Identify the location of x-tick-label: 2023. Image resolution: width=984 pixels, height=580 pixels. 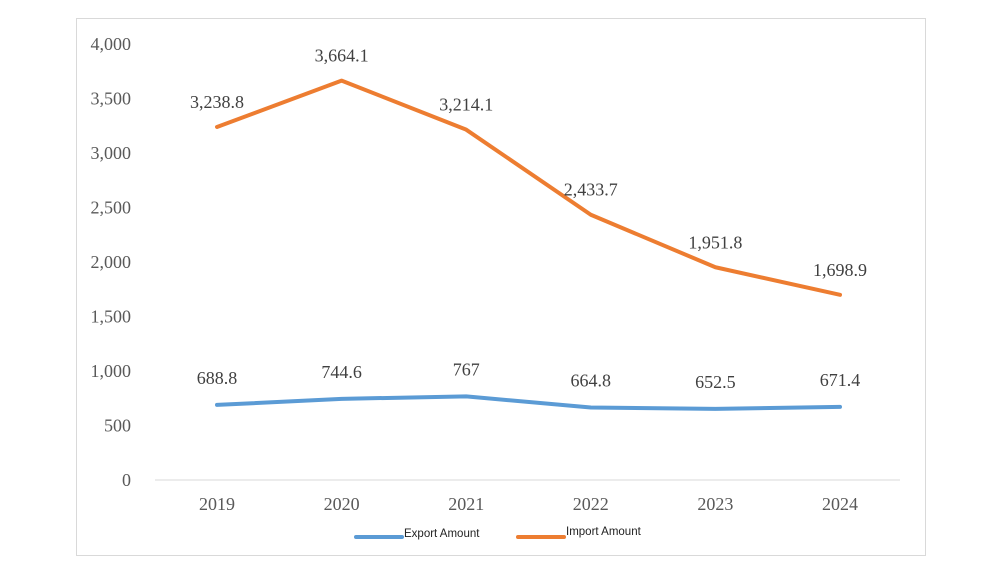
(715, 504).